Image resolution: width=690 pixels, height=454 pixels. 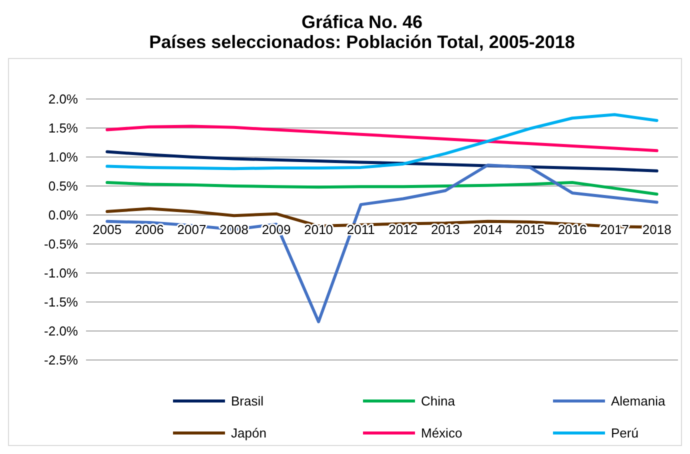 I want to click on x-tick-label: 2006, so click(x=149, y=229).